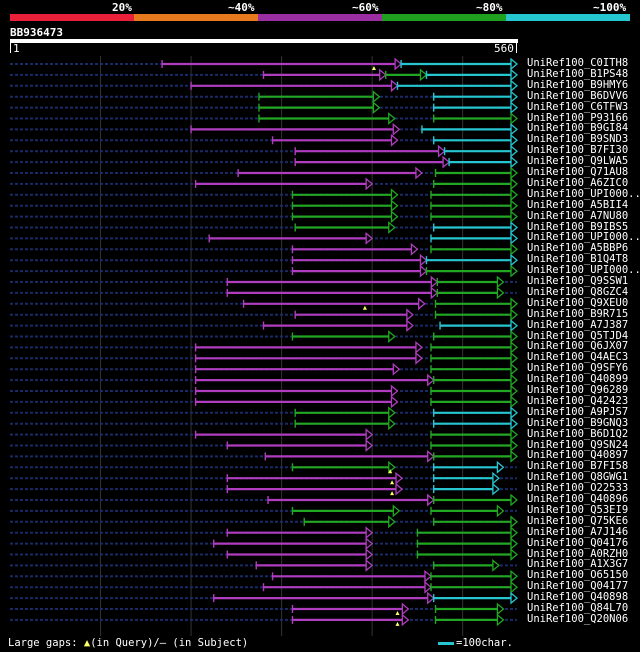 This screenshot has height=652, width=640. Describe the element at coordinates (578, 553) in the screenshot. I see `hit-label: UniRef100_A0RZH0` at that location.